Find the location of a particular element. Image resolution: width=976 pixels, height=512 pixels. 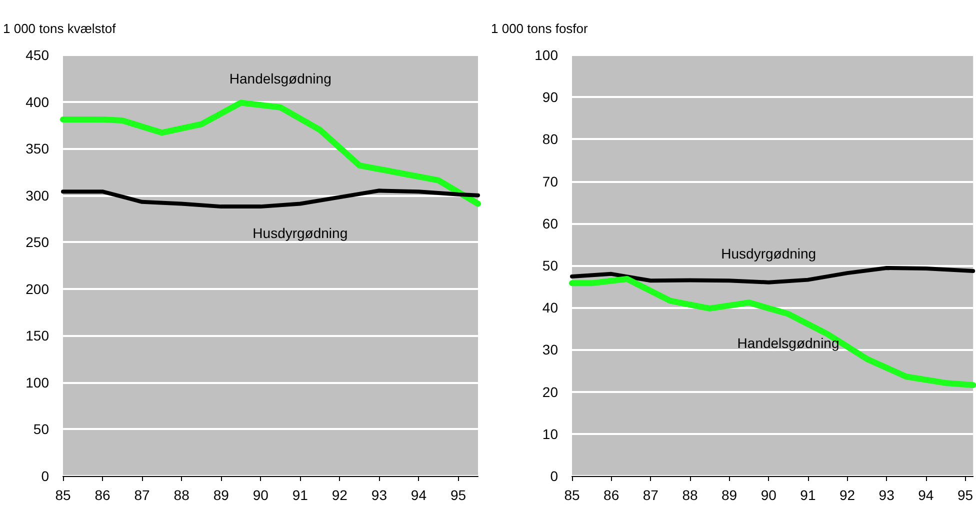

y-tick-label: 400 is located at coordinates (38, 102).